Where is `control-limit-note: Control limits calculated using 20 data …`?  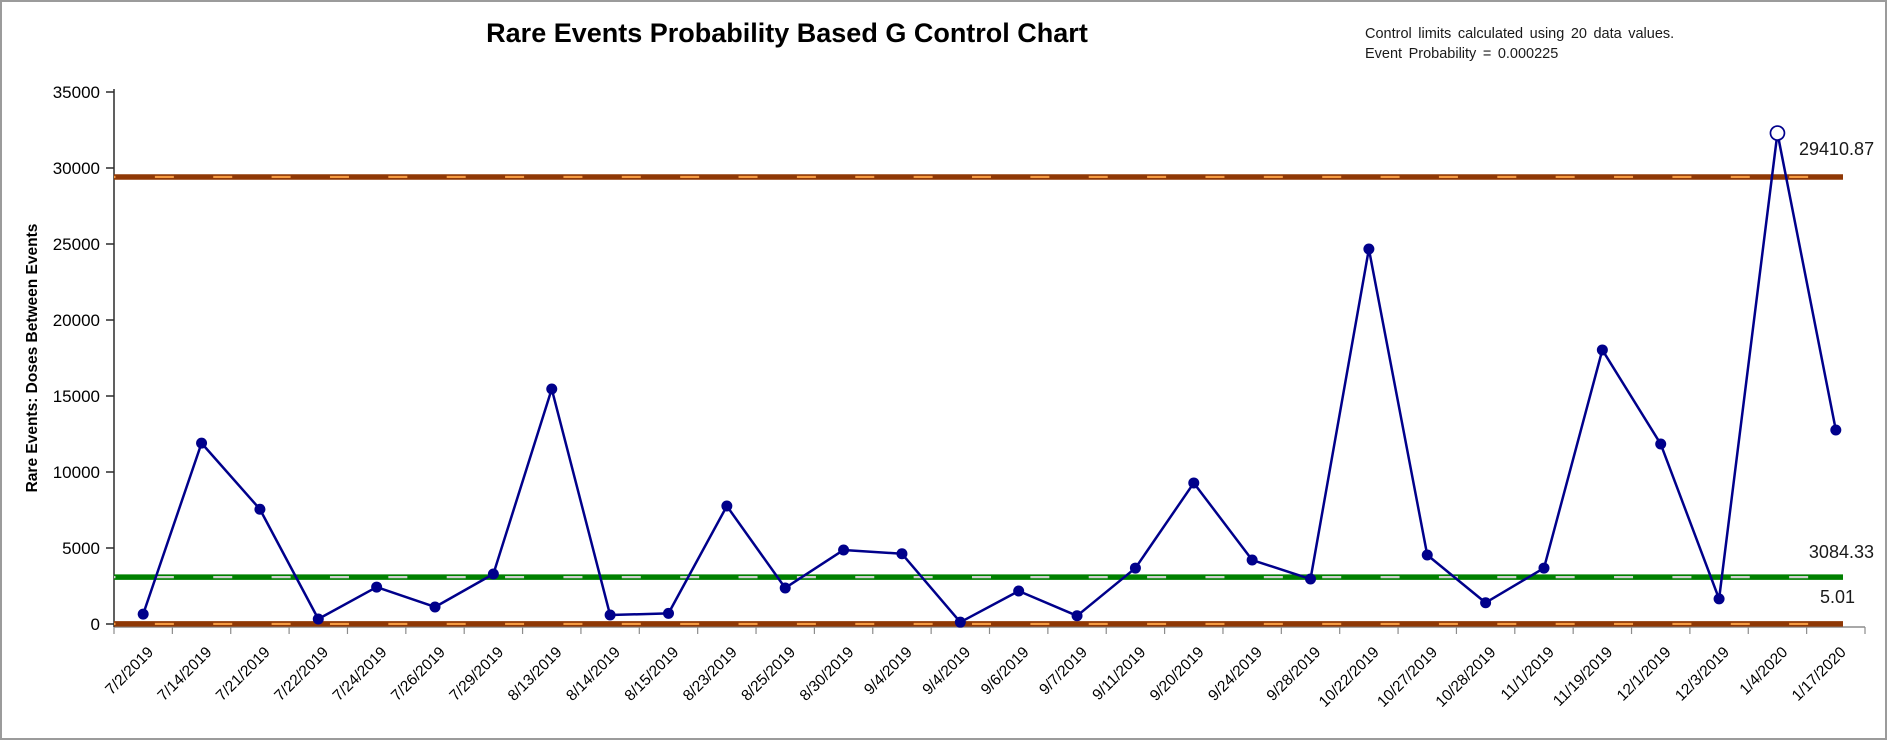 control-limit-note: Control limits calculated using 20 data … is located at coordinates (1565, 44).